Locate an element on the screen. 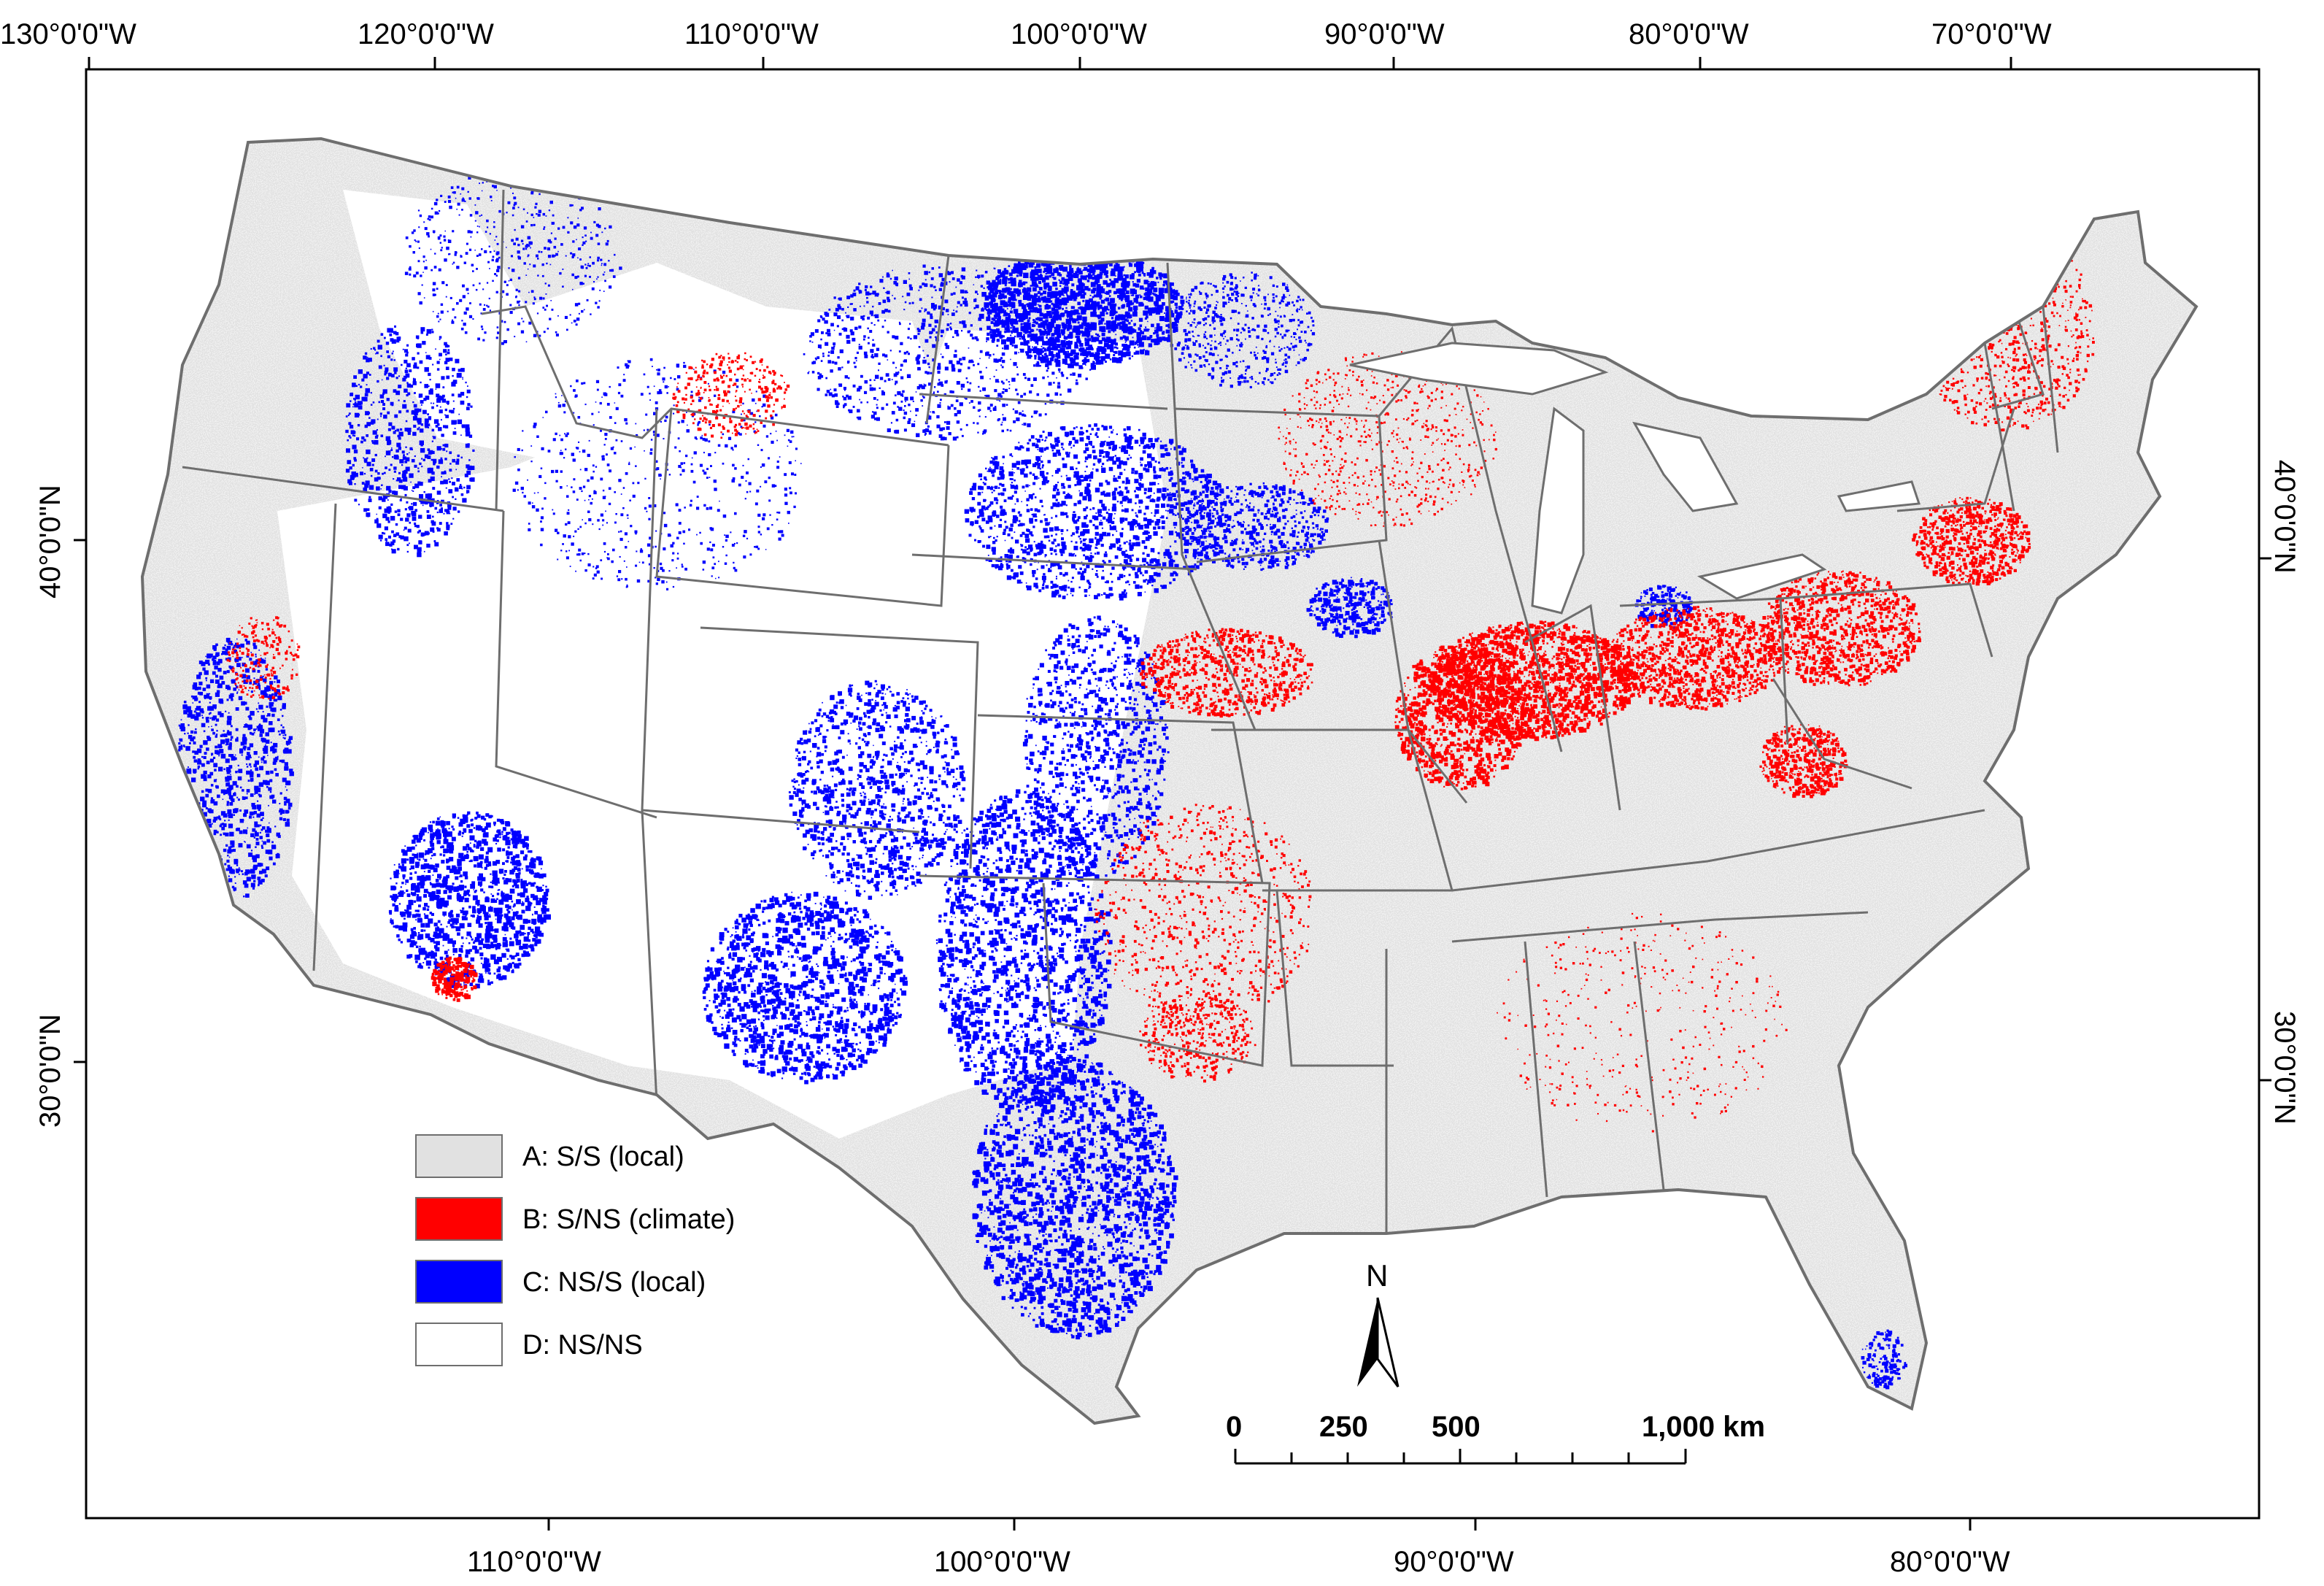 The image size is (2324, 1586). great-lakes is located at coordinates (1635, 478).